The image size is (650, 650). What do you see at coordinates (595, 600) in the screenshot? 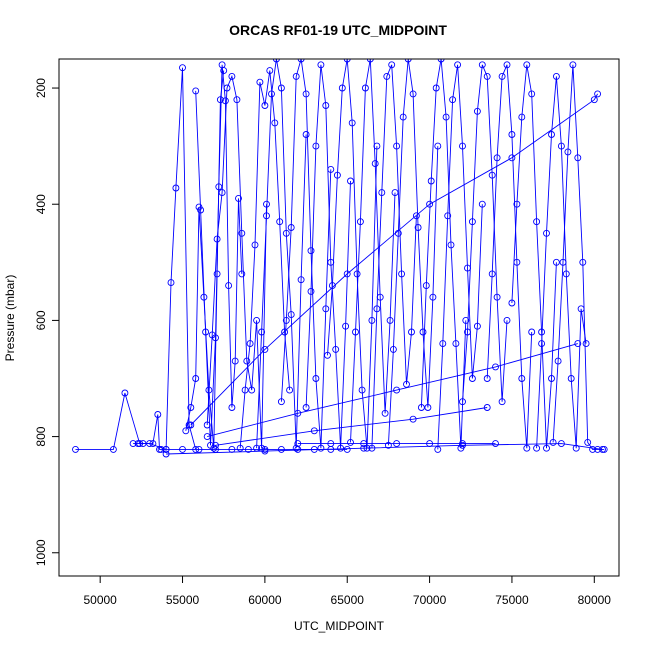
I see `x-tick-label: 80000` at bounding box center [595, 600].